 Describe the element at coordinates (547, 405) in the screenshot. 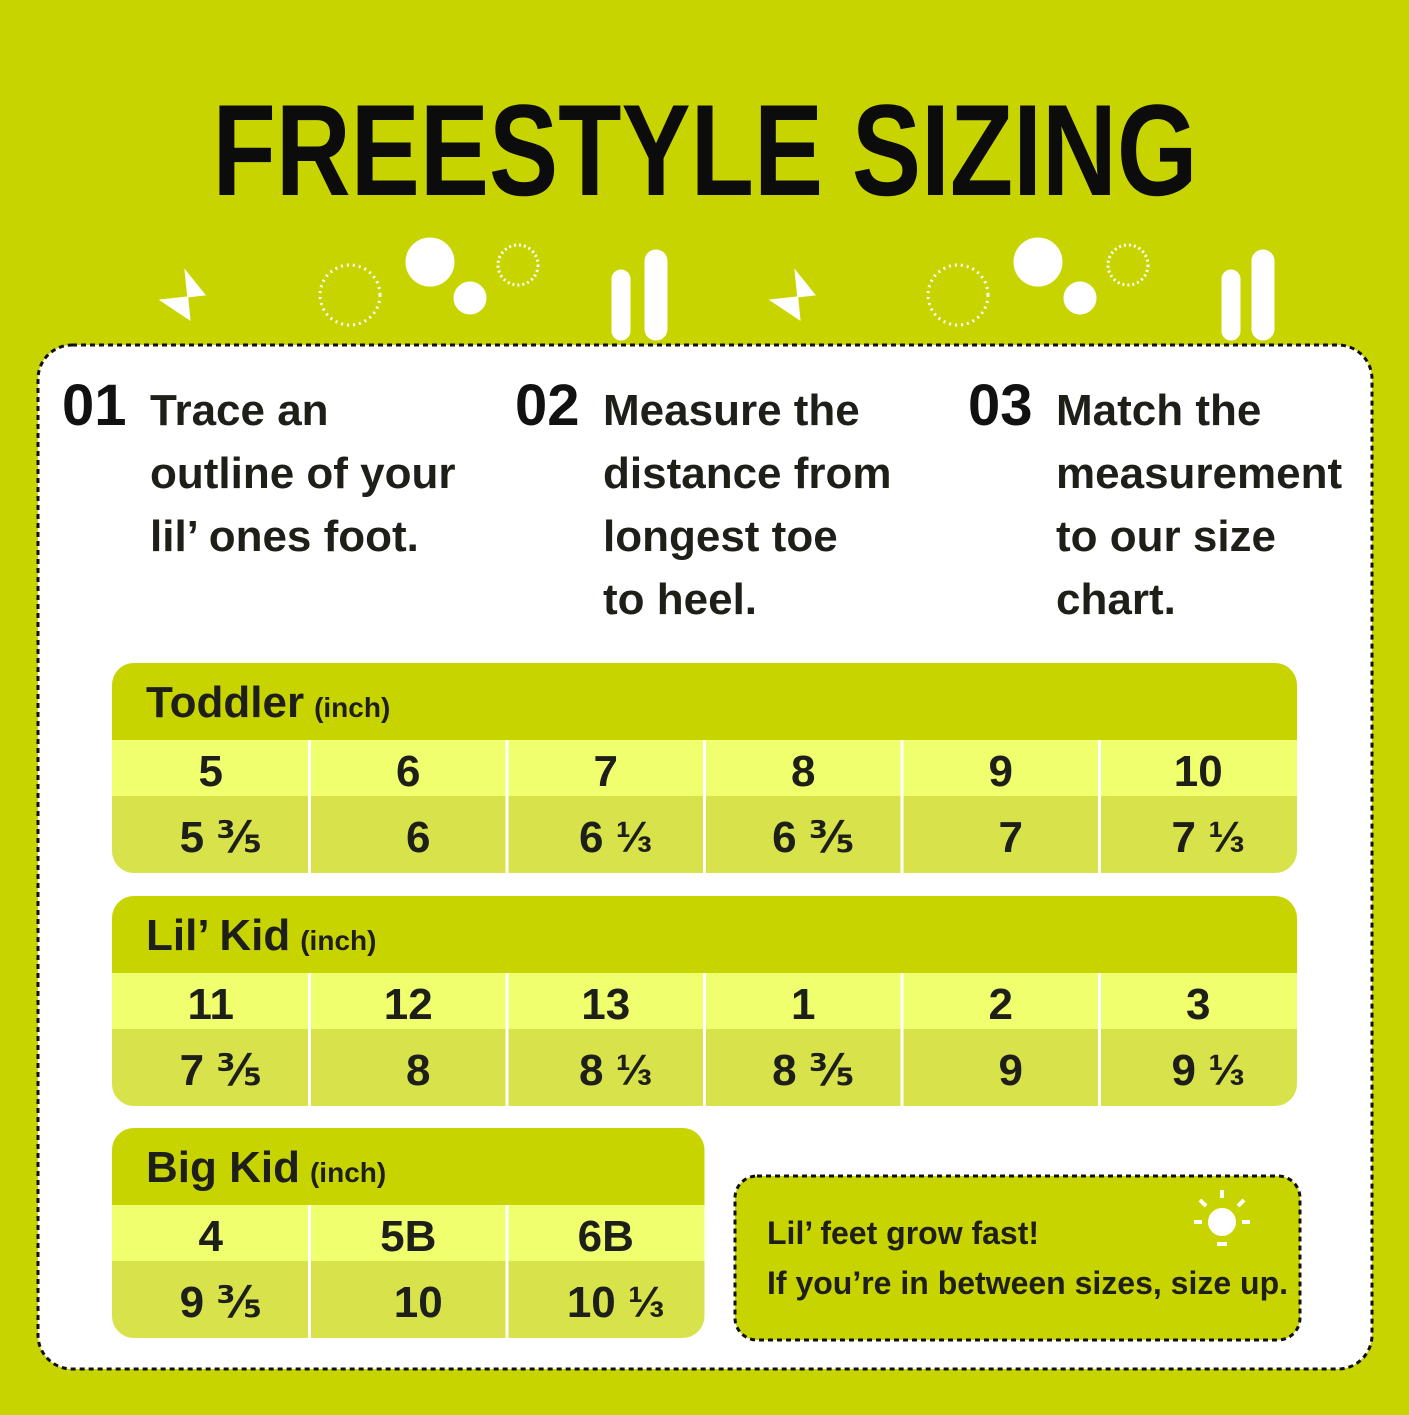

I see `step-number: 02` at that location.